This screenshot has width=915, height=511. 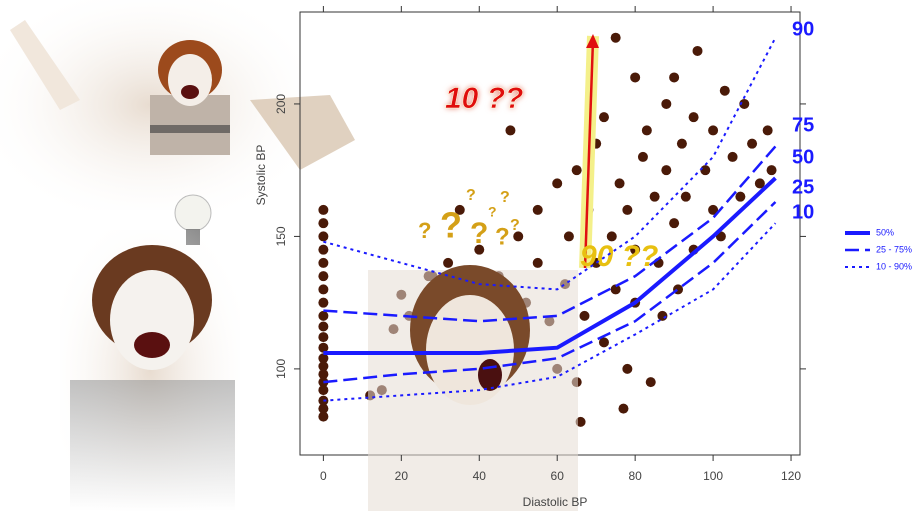 I want to click on y-tick-label: 150, so click(x=281, y=236).